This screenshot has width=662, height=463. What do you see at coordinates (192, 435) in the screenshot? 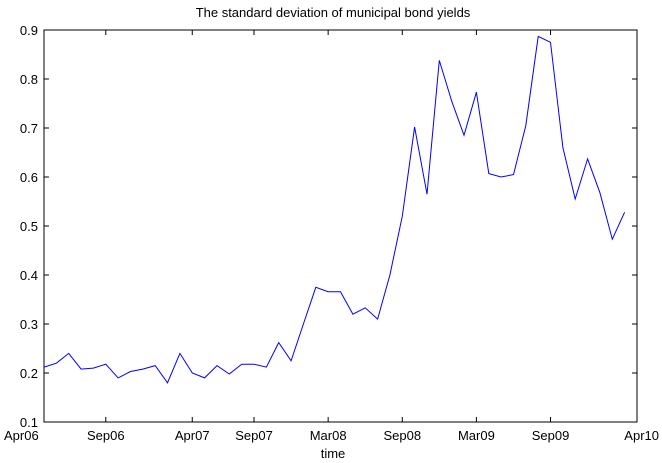
I see `x-tick-label: Apr07` at bounding box center [192, 435].